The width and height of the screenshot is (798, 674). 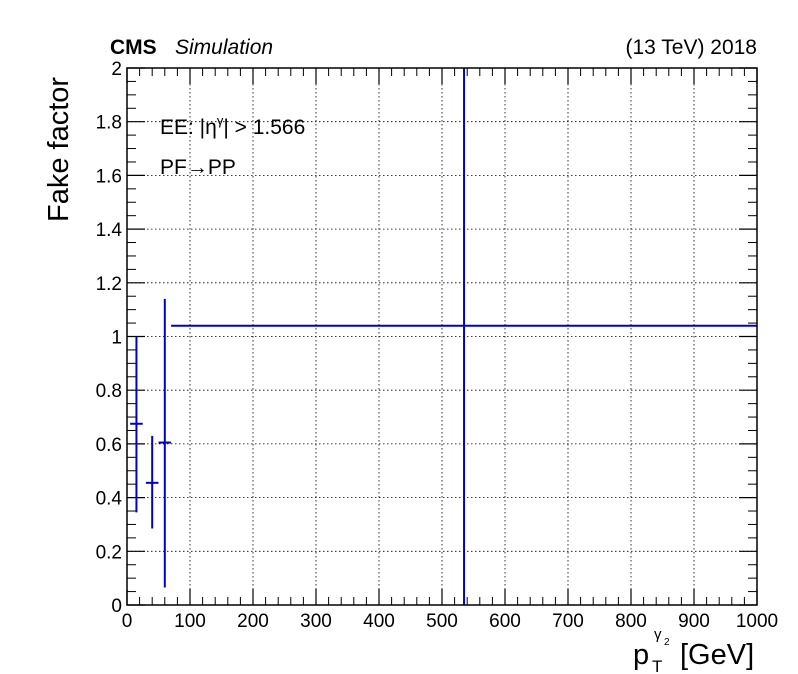 What do you see at coordinates (316, 621) in the screenshot?
I see `x-tick-label: 300` at bounding box center [316, 621].